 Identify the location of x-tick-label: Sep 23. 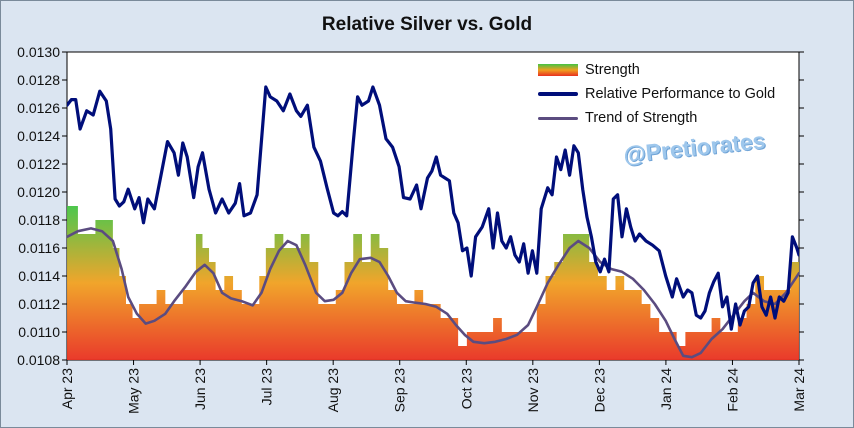
(400, 390).